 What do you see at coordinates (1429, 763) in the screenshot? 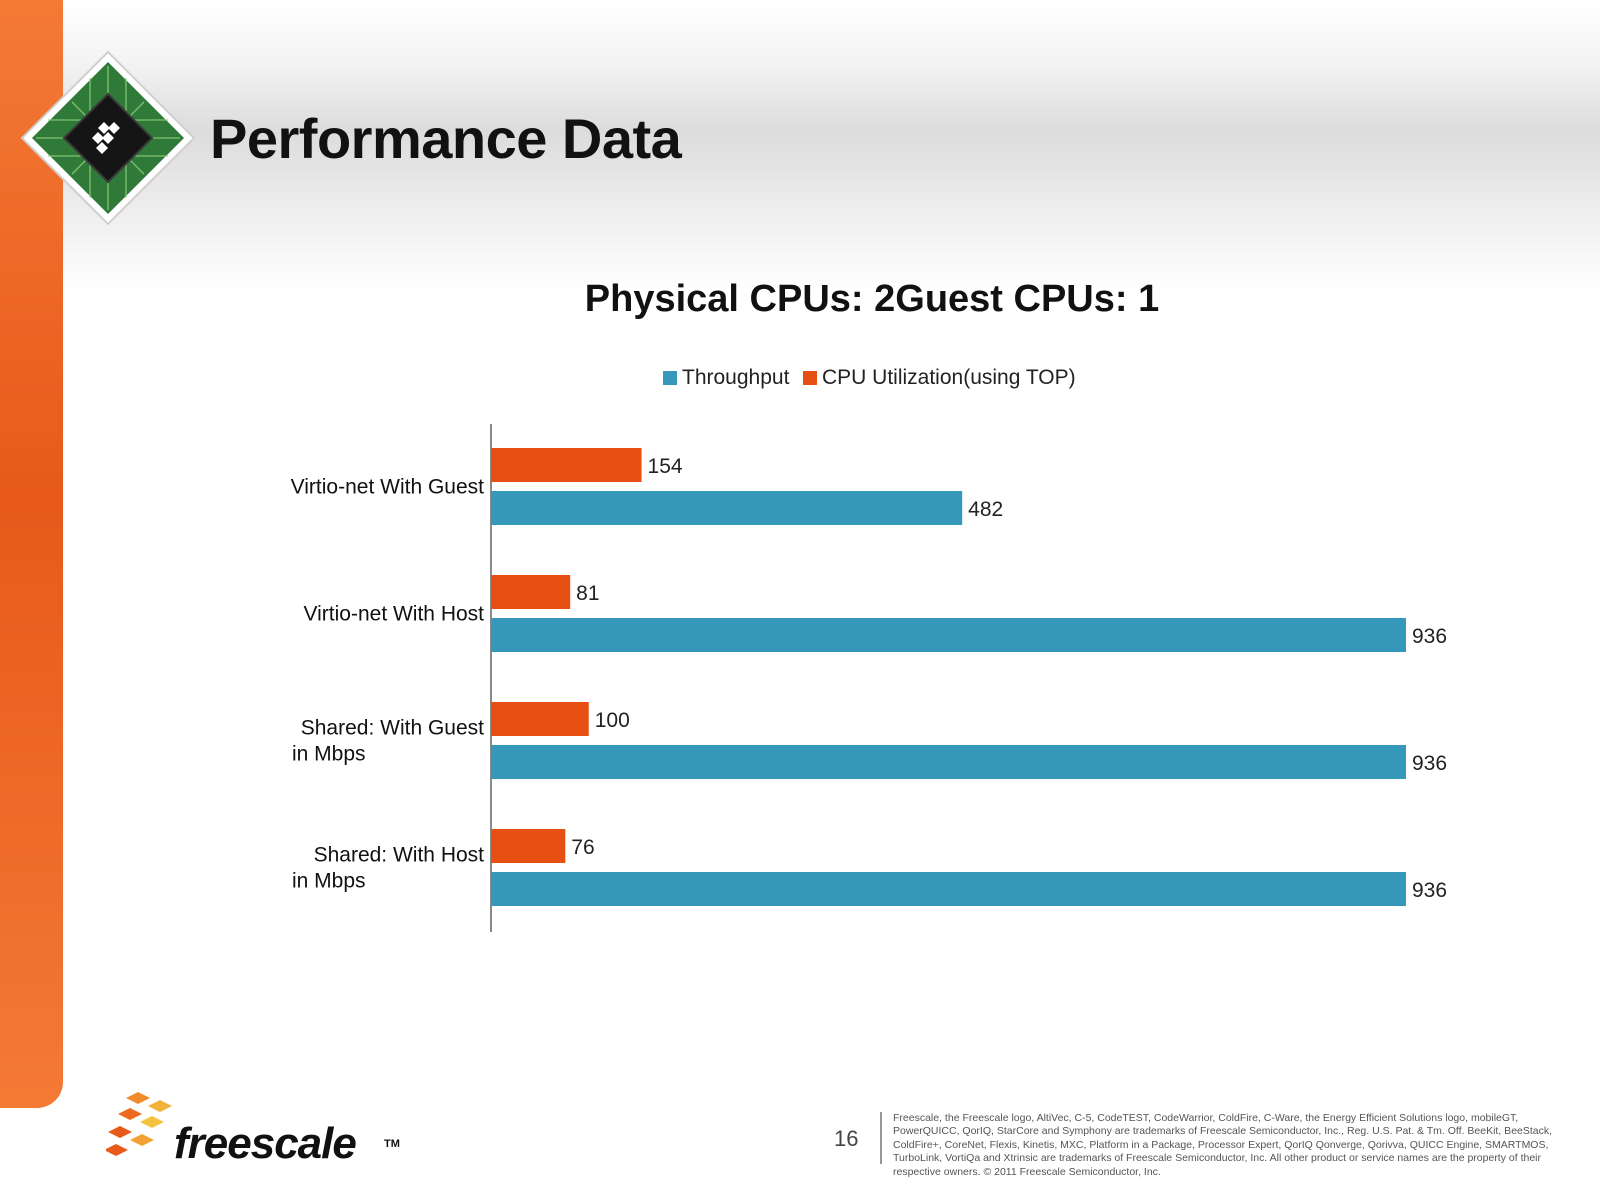
I see `data-label-throughput-2: 936` at bounding box center [1429, 763].